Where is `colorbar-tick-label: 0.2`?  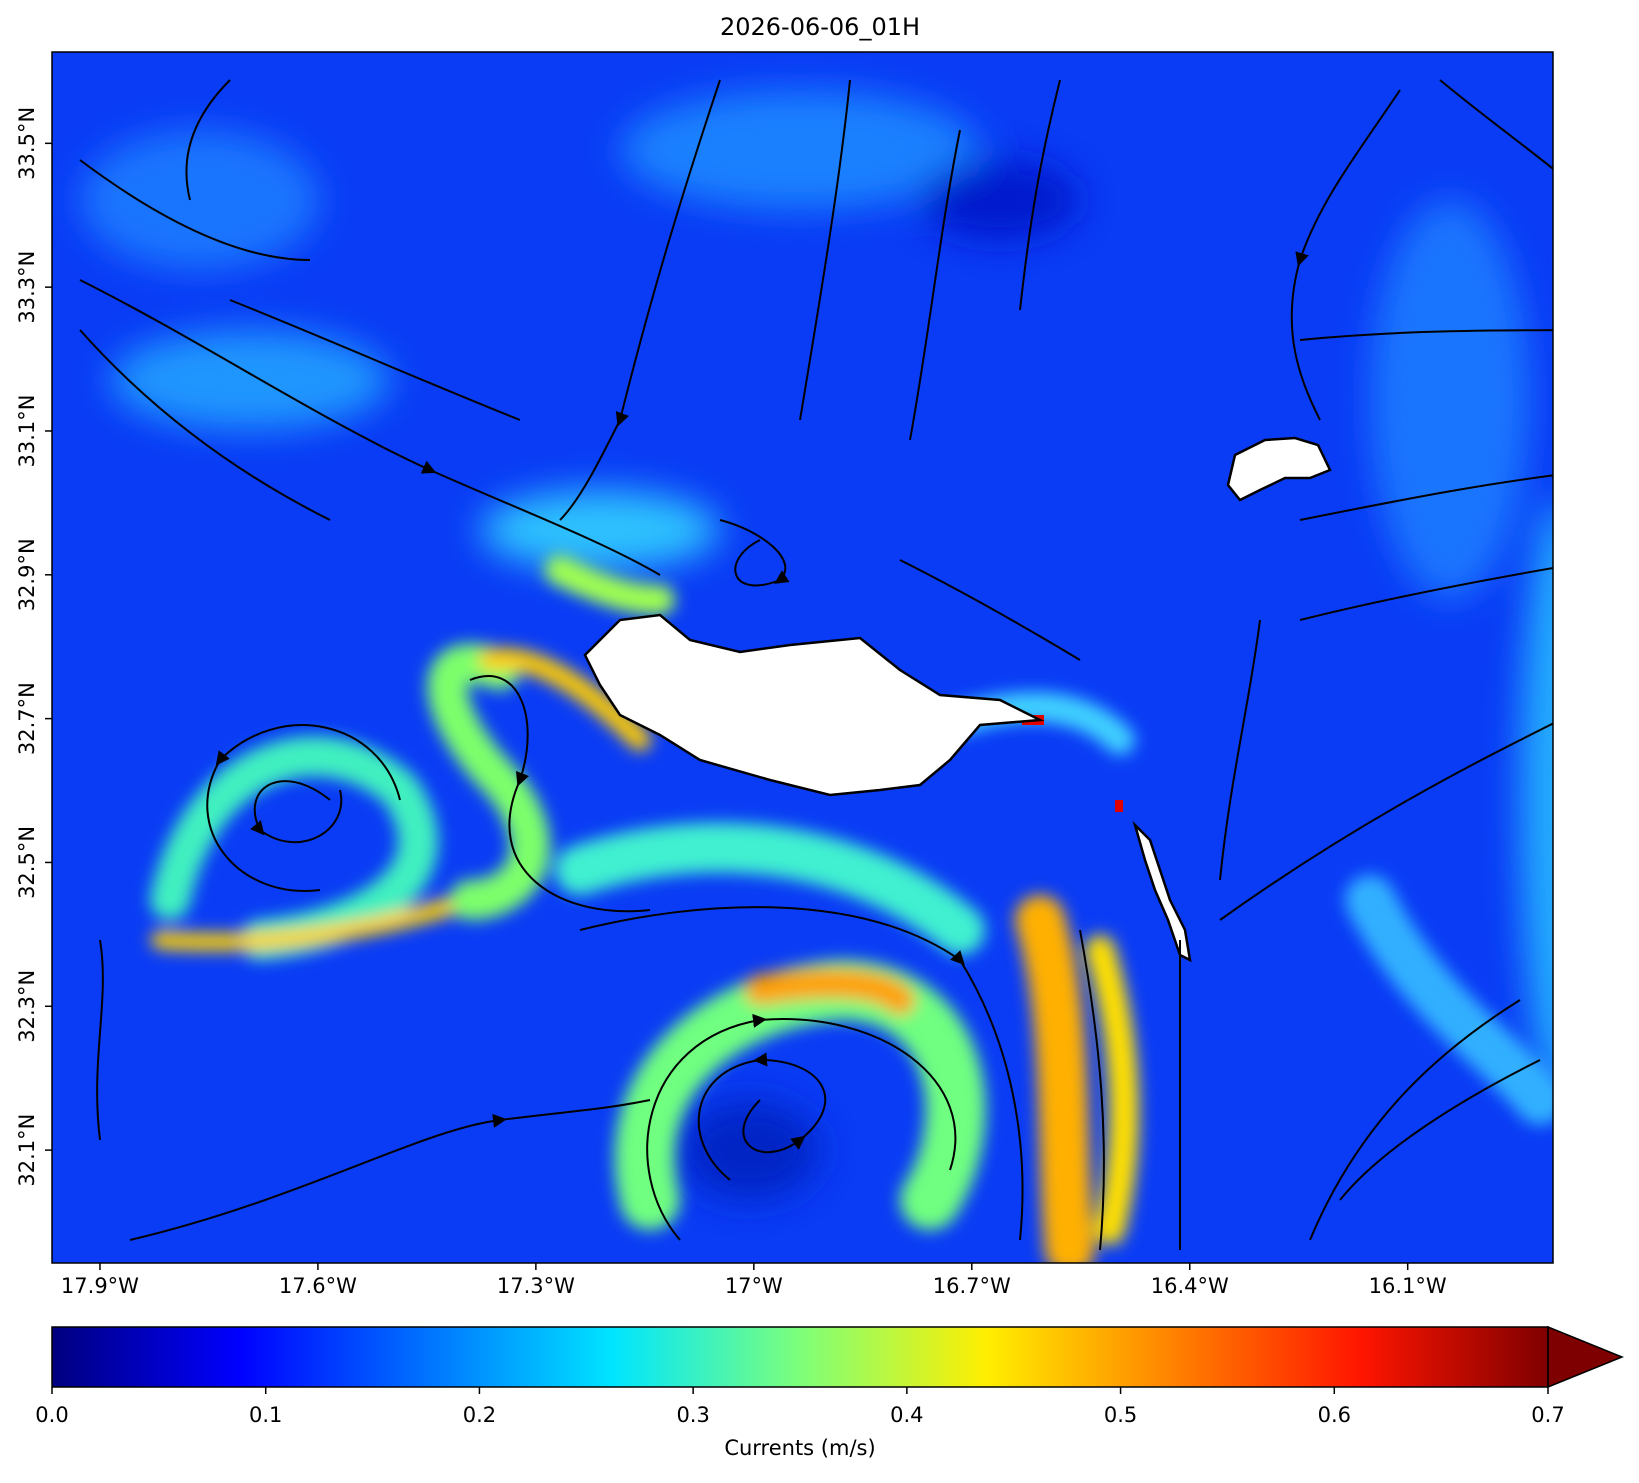
colorbar-tick-label: 0.2 is located at coordinates (479, 1415).